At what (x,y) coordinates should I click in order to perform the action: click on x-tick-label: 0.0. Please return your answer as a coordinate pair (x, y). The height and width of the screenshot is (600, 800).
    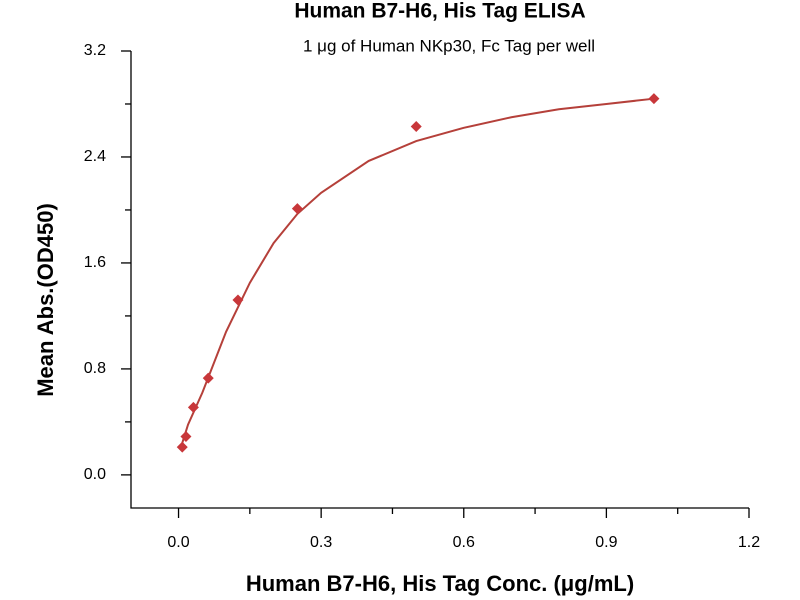
    Looking at the image, I should click on (178, 542).